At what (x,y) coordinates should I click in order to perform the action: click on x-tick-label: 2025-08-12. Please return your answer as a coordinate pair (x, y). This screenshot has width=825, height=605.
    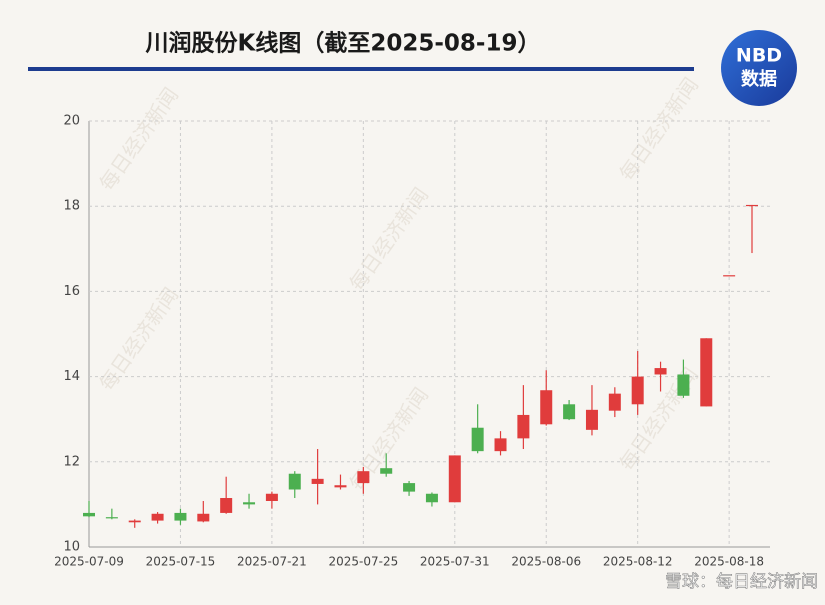
    Looking at the image, I should click on (638, 562).